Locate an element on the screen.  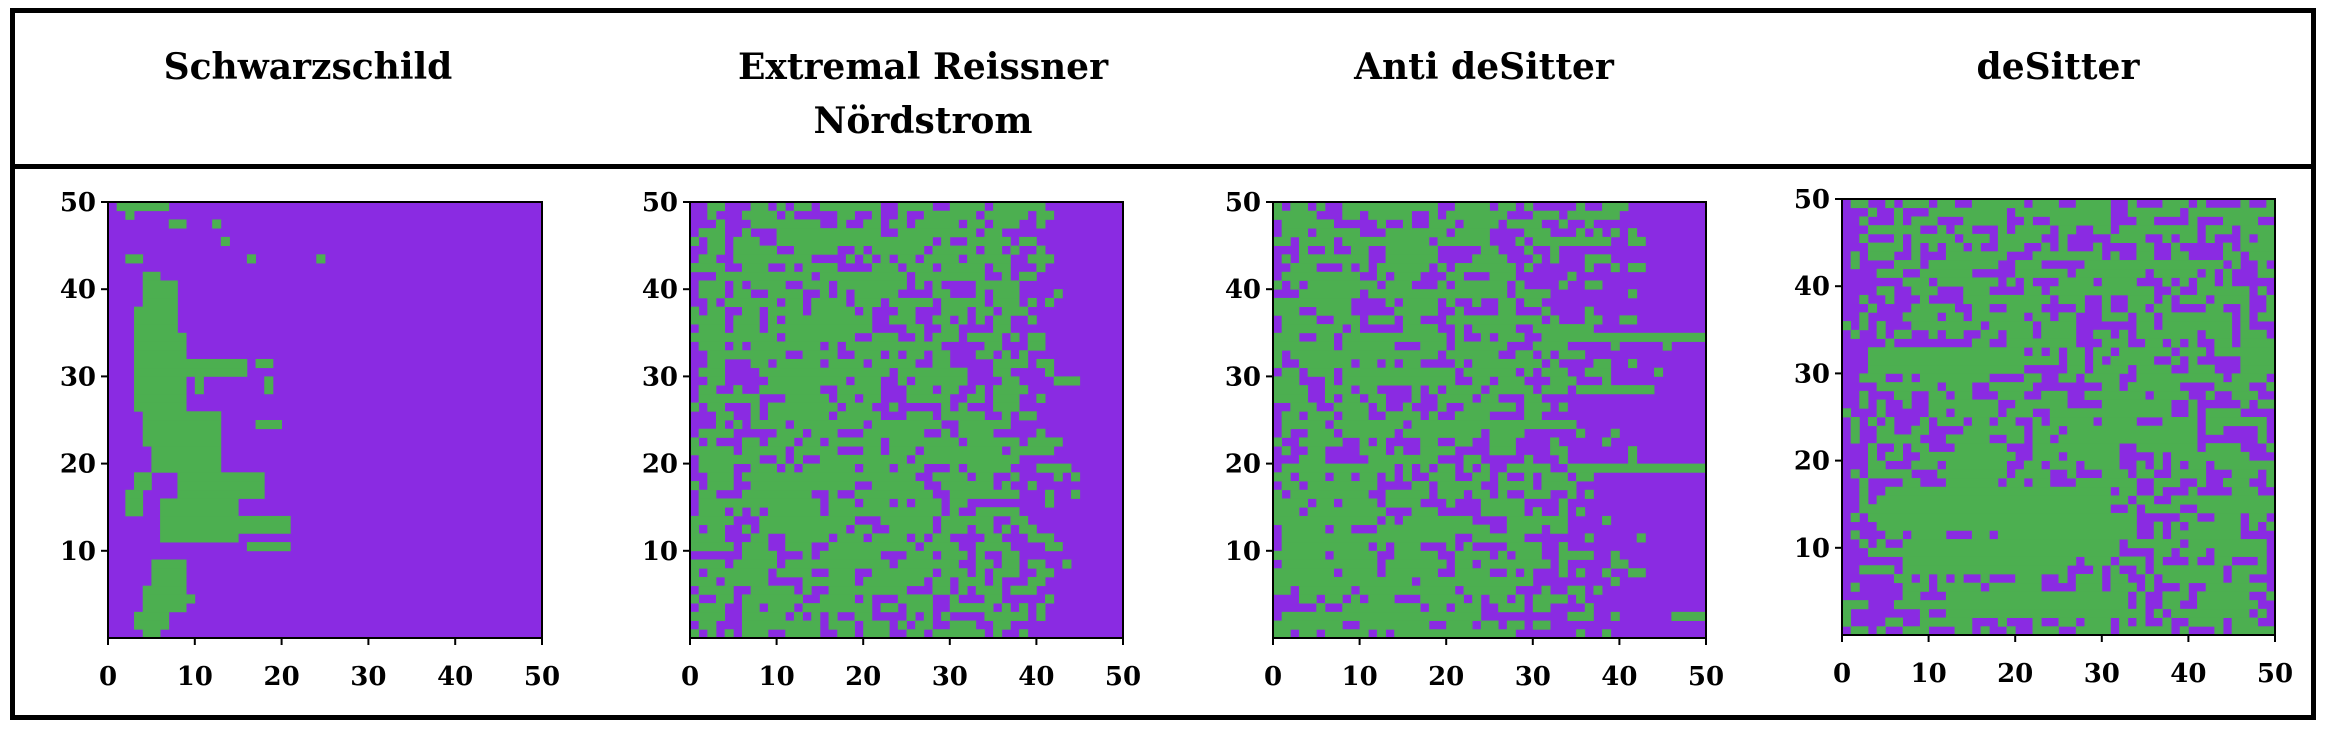
y-tick-label: 40 is located at coordinates (1812, 287).